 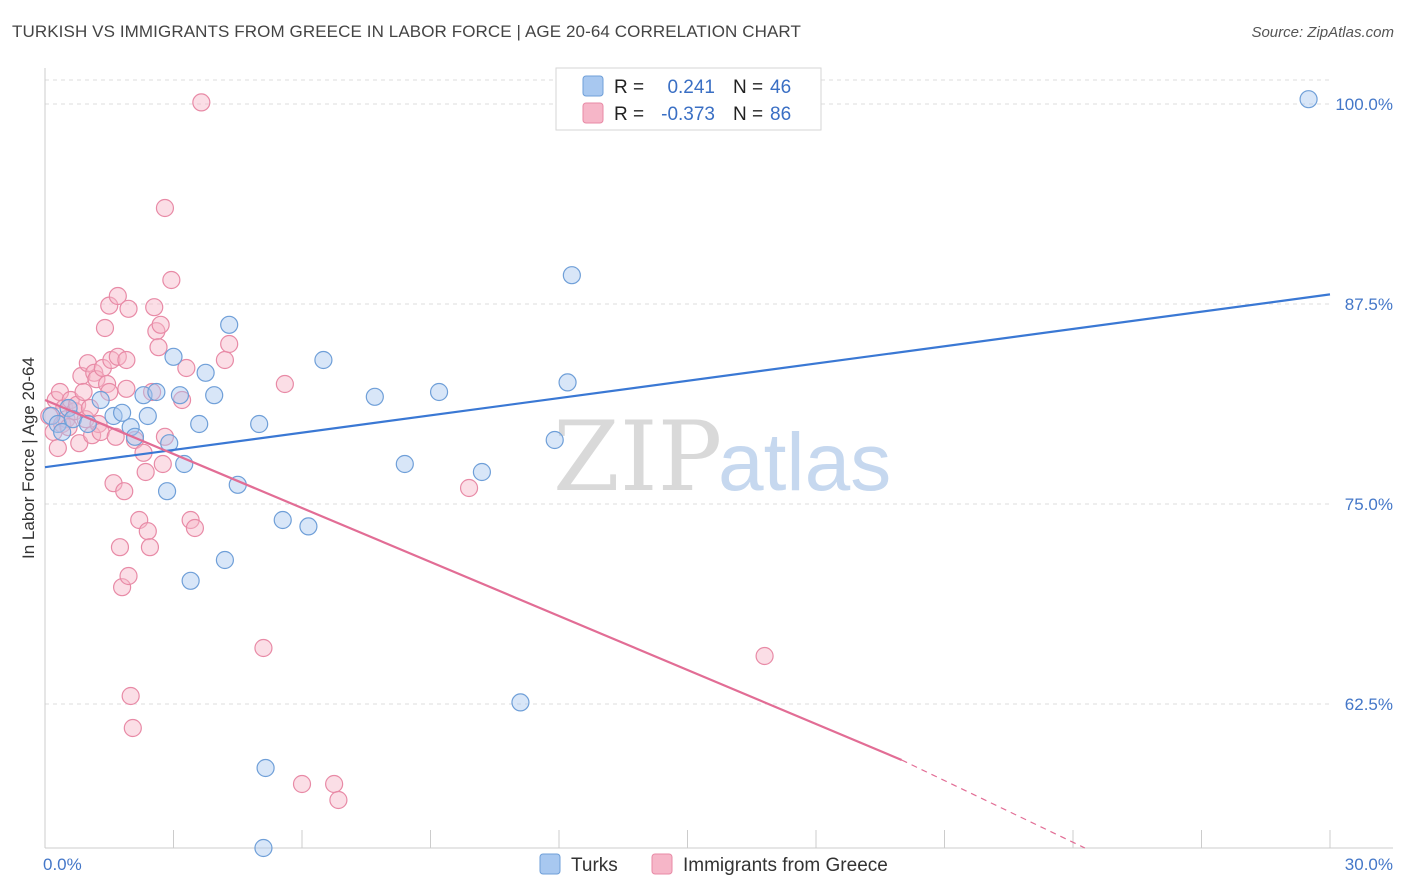 I want to click on turks-n-label: N =, so click(x=748, y=87).